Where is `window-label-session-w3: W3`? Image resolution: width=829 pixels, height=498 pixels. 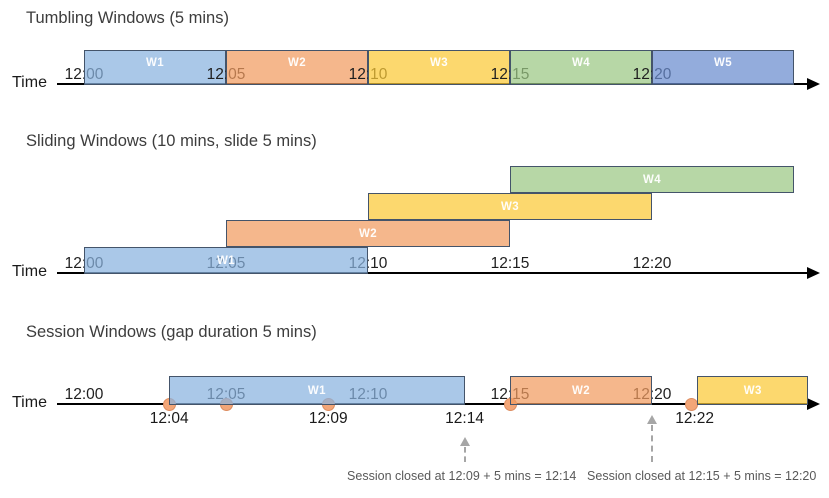 window-label-session-w3: W3 is located at coordinates (752, 390).